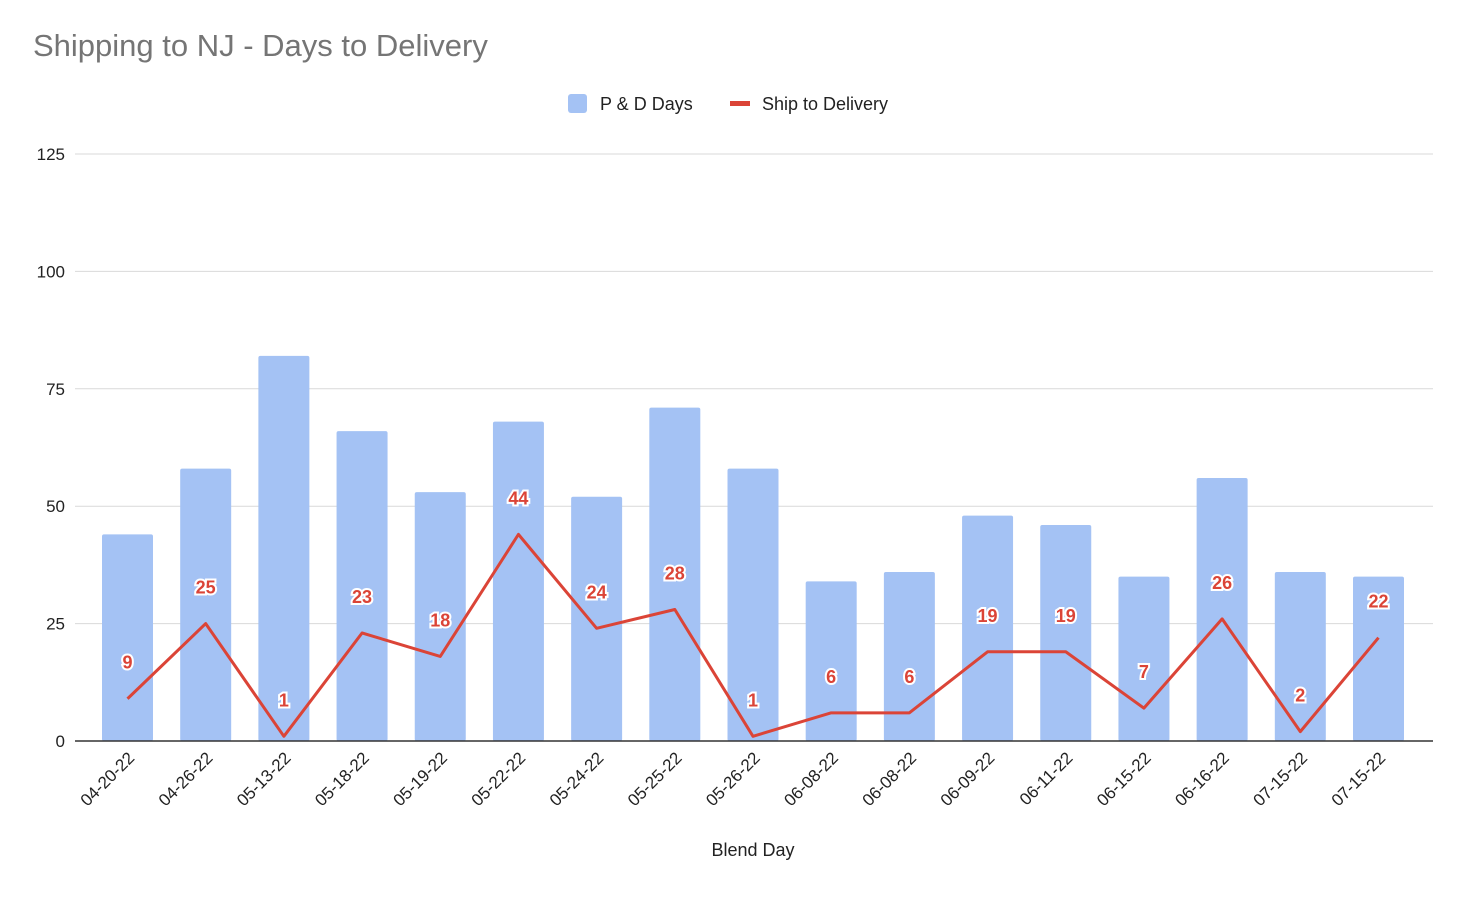 The image size is (1468, 906). Describe the element at coordinates (968, 779) in the screenshot. I see `x-tick-label: 06-09-22` at that location.